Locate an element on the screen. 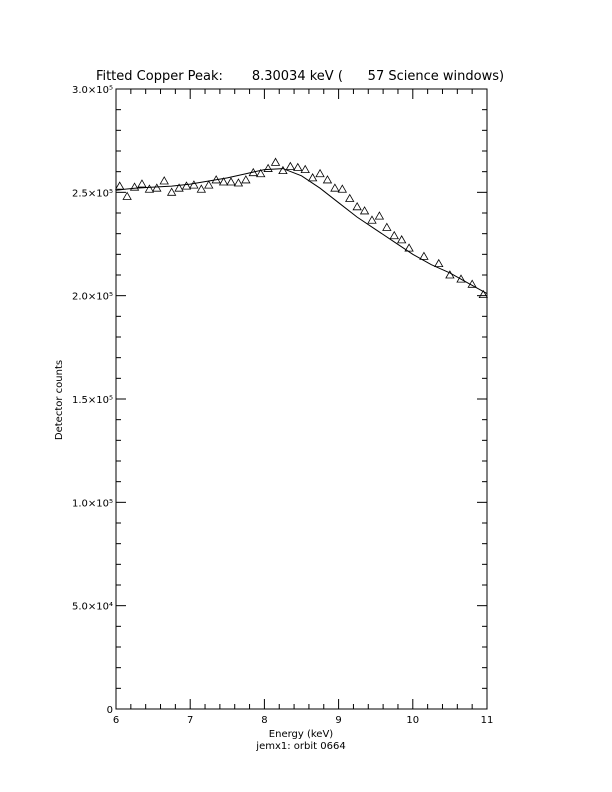 This screenshot has width=612, height=792. y-tick-label: 5.0×10⁴ is located at coordinates (92, 607).